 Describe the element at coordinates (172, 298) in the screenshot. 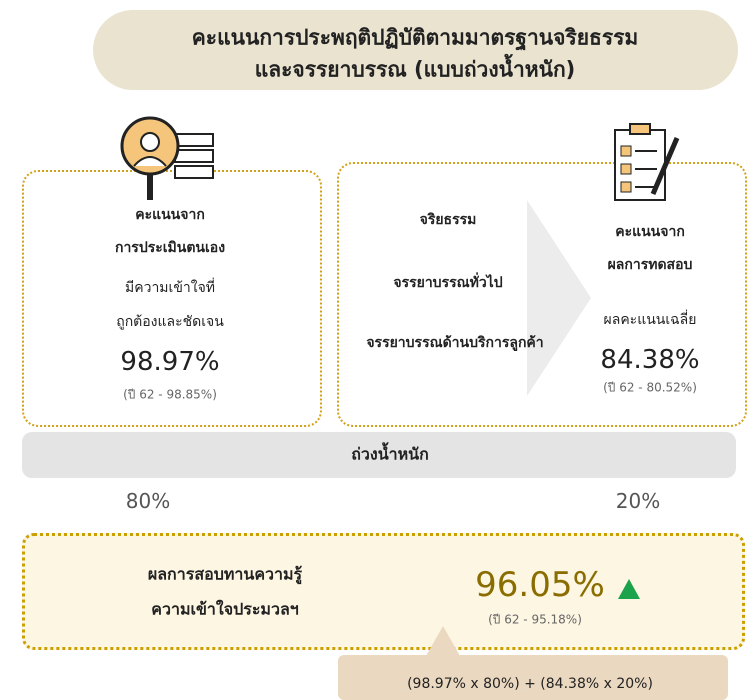

I see `self-box` at that location.